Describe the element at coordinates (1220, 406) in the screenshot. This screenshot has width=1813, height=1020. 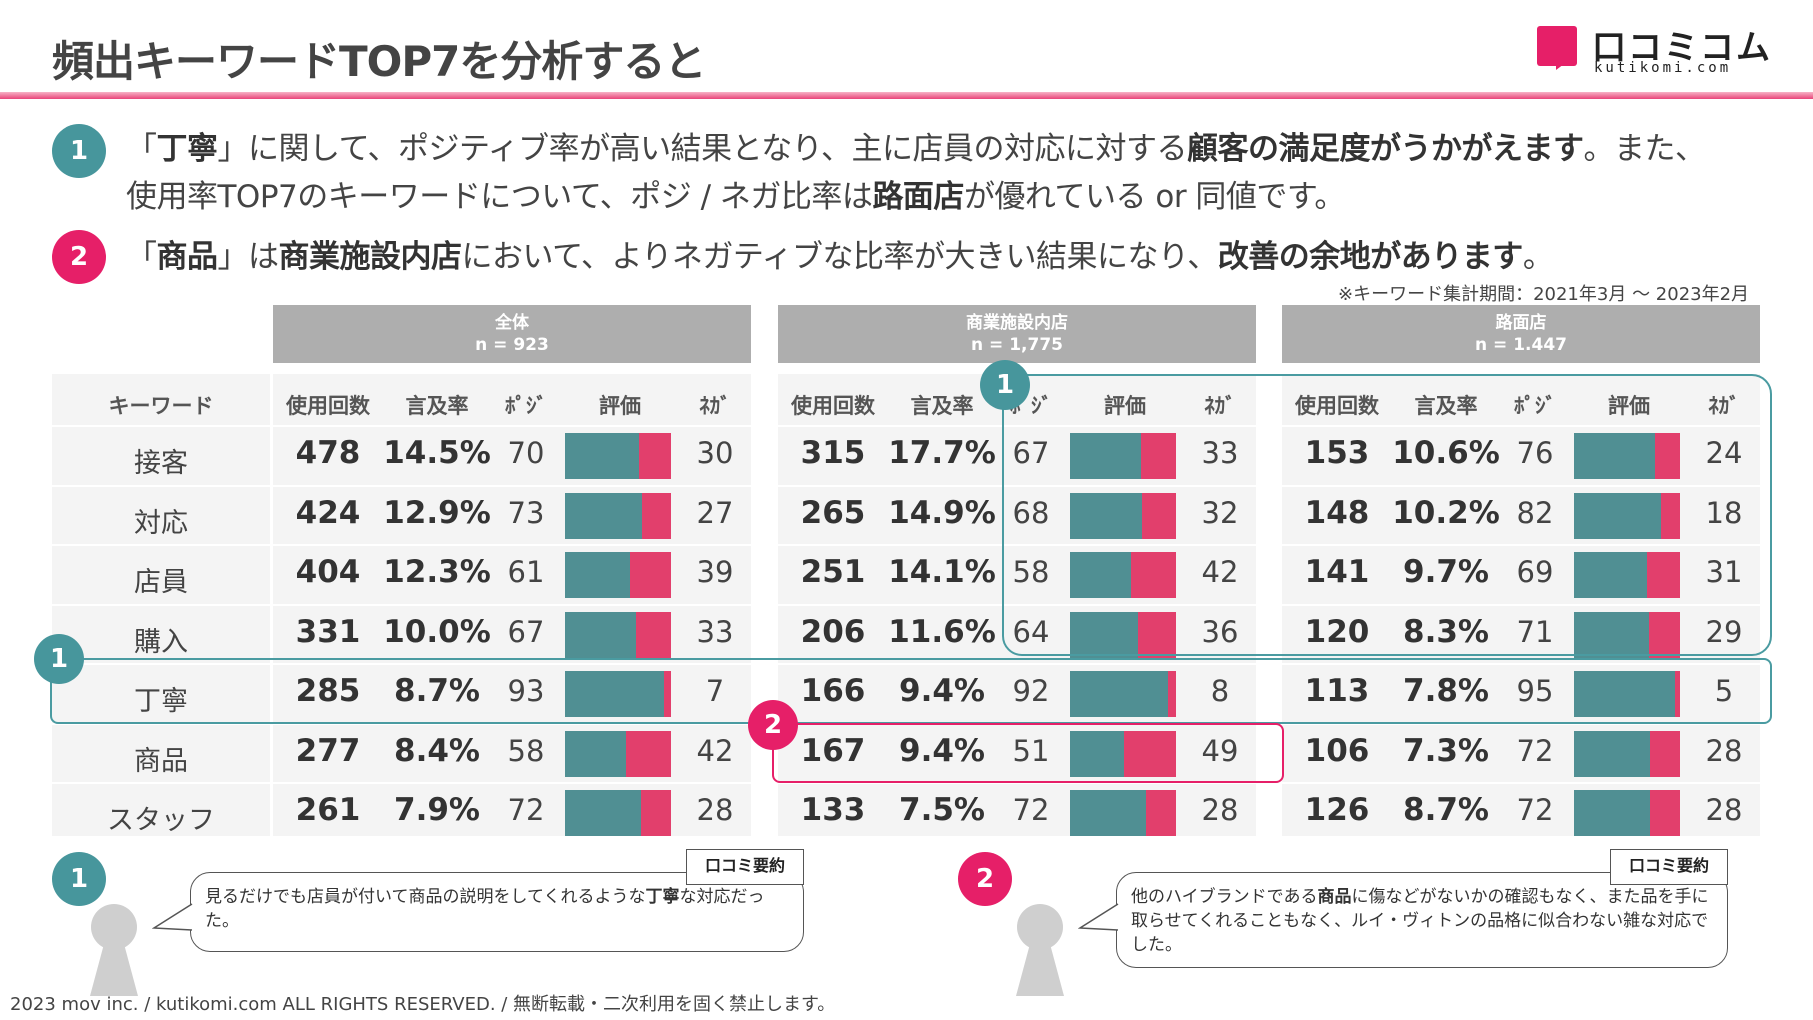
I see `col-header-neg: ﾈｶﾞ` at that location.